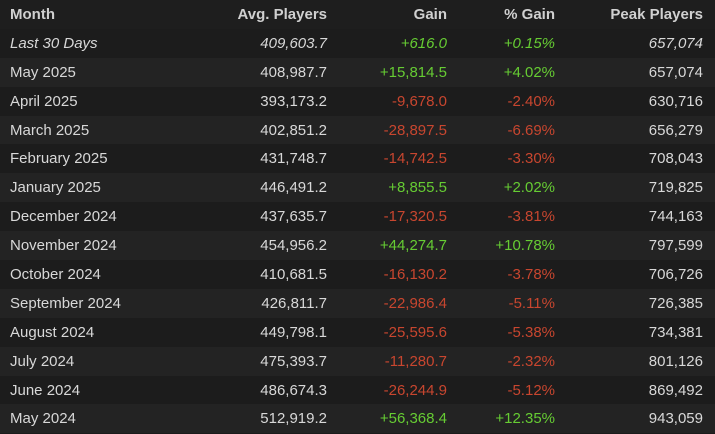 This screenshot has width=715, height=434. What do you see at coordinates (413, 246) in the screenshot?
I see `table-cell: +44,274.7` at bounding box center [413, 246].